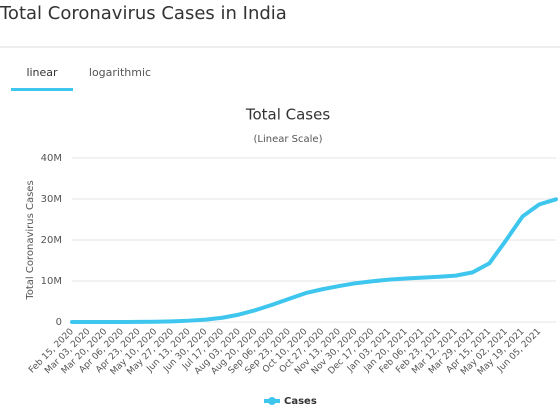 The width and height of the screenshot is (560, 414). What do you see at coordinates (59, 322) in the screenshot?
I see `y-tick-label: 0` at bounding box center [59, 322].